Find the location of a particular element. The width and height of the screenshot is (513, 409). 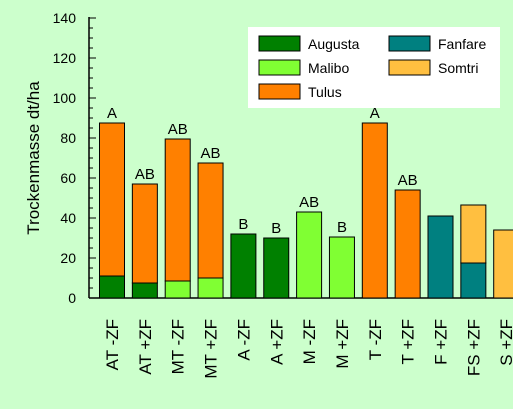

legend-label: Malibo is located at coordinates (328, 68).